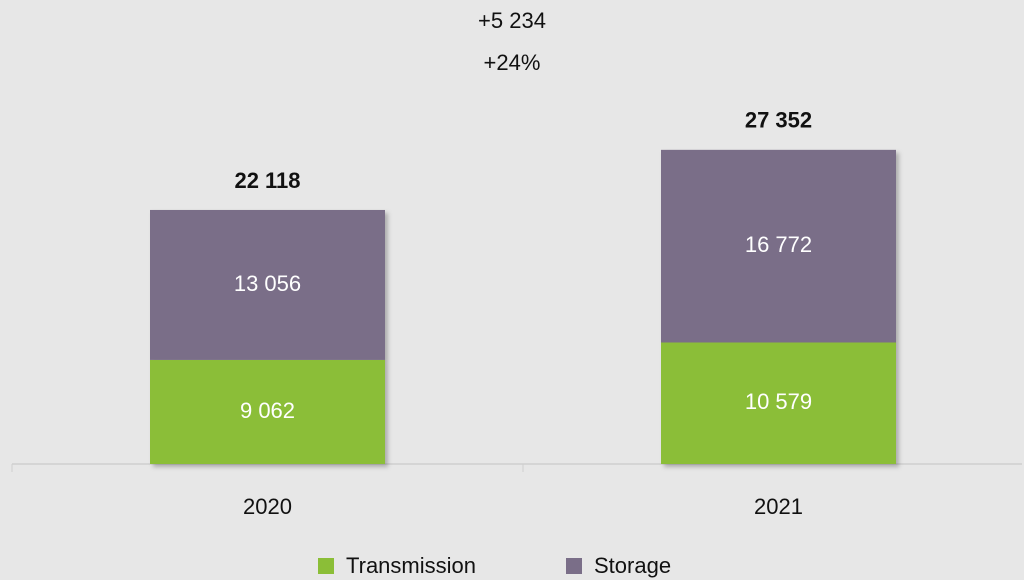  Describe the element at coordinates (411, 565) in the screenshot. I see `legend-label: Transmission` at that location.